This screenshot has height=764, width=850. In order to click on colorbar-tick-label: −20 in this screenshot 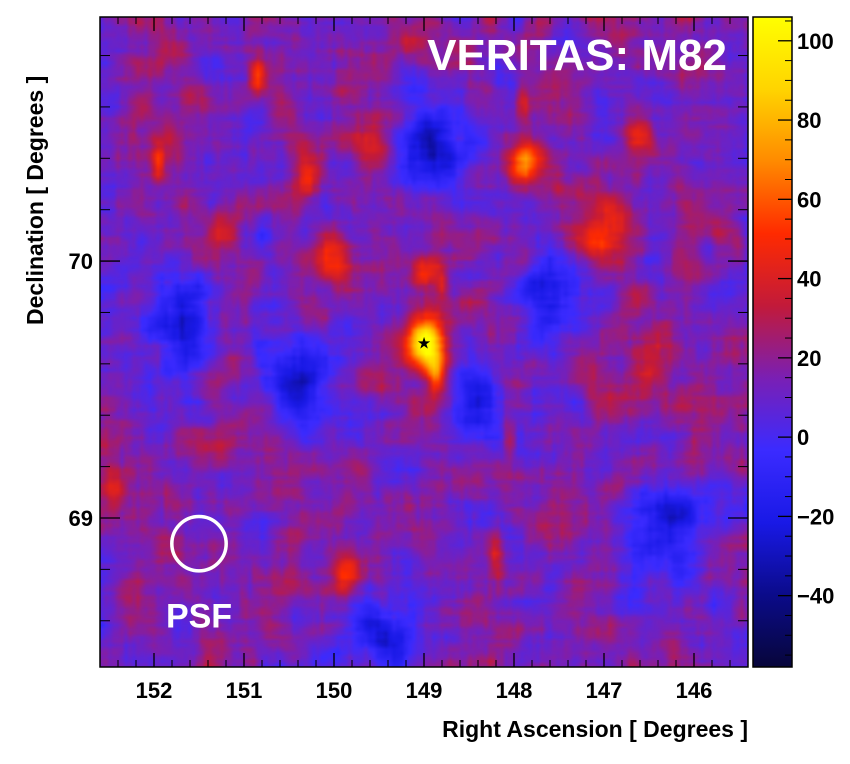, I will do `click(815, 516)`.